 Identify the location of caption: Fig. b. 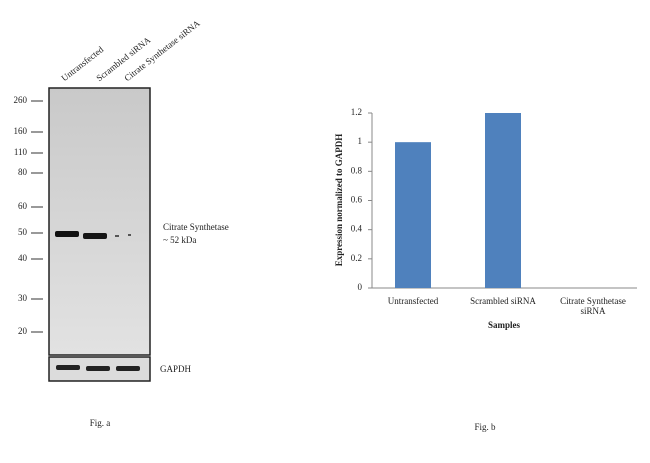
(485, 427).